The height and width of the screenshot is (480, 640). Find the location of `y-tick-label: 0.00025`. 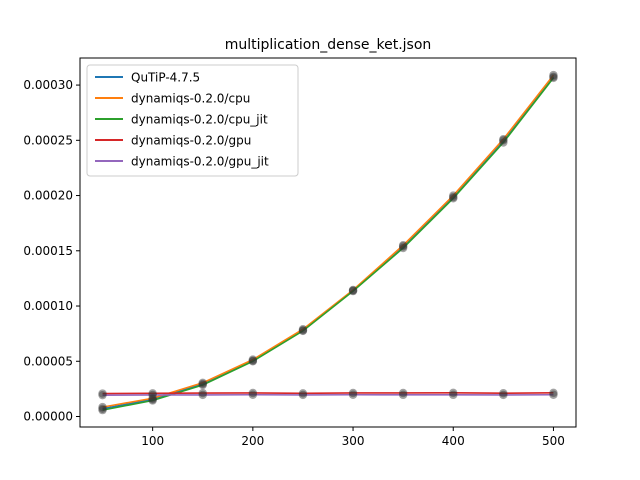

y-tick-label: 0.00025 is located at coordinates (48, 140).